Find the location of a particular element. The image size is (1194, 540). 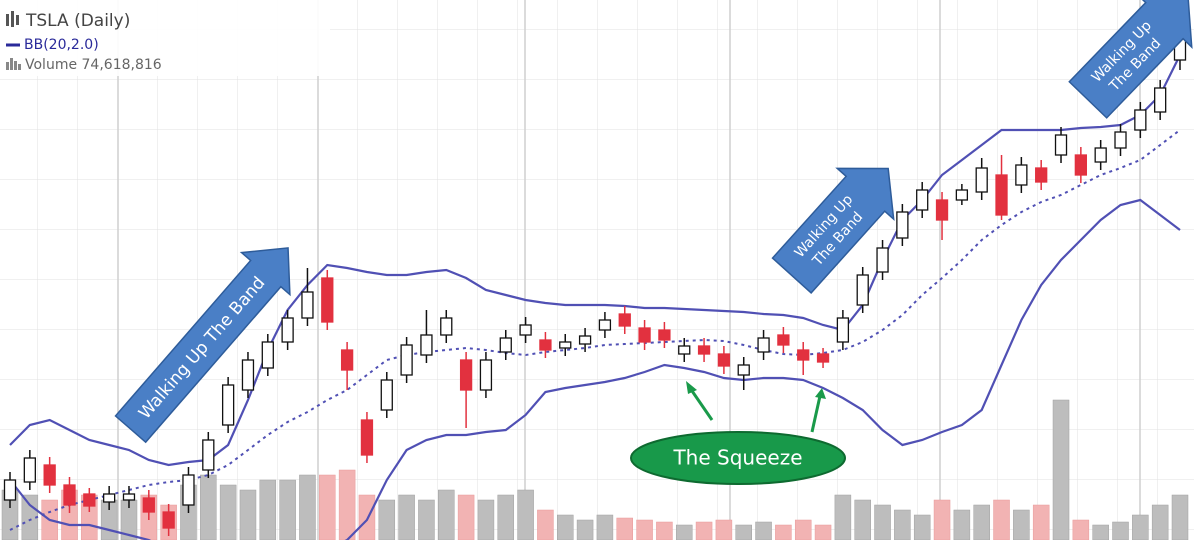

squeeze-annotation: The Squeeze is located at coordinates (738, 433).